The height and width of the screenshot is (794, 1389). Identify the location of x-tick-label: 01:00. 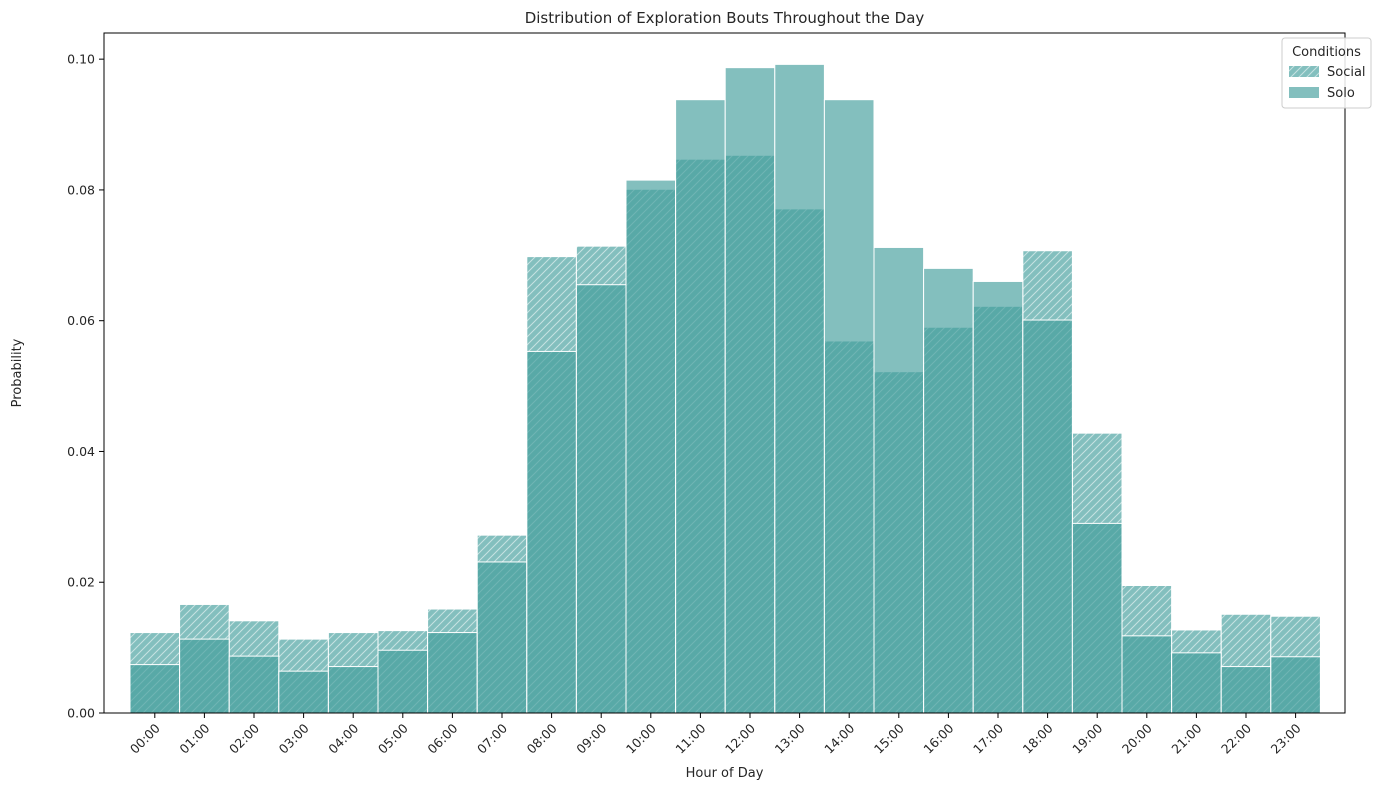
(194, 738).